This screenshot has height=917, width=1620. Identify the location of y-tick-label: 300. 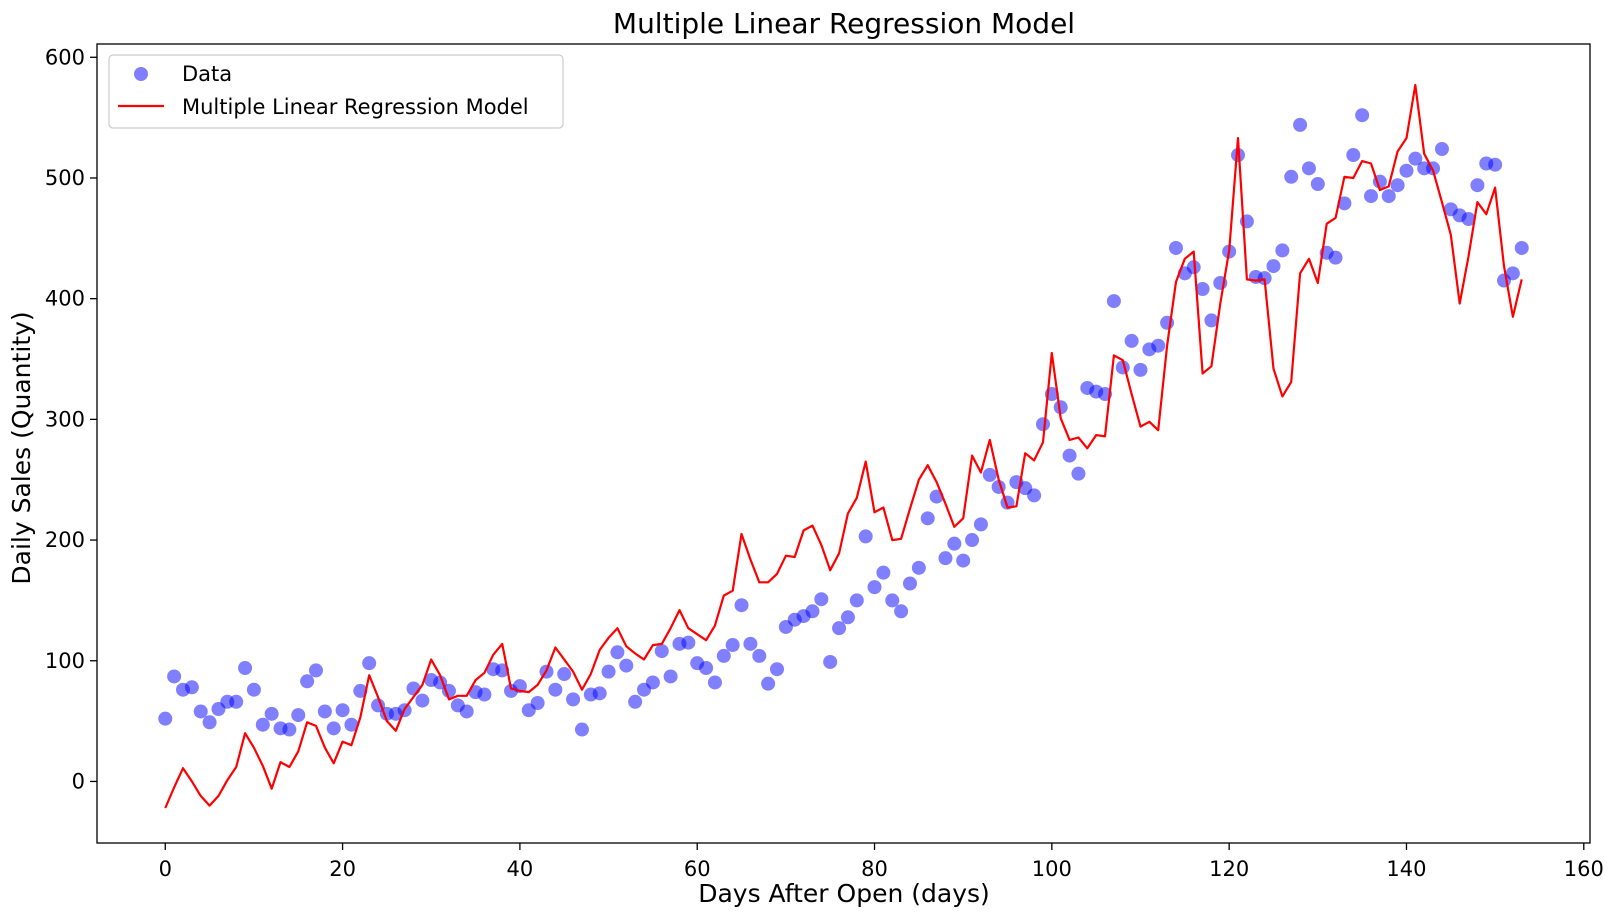
(65, 419).